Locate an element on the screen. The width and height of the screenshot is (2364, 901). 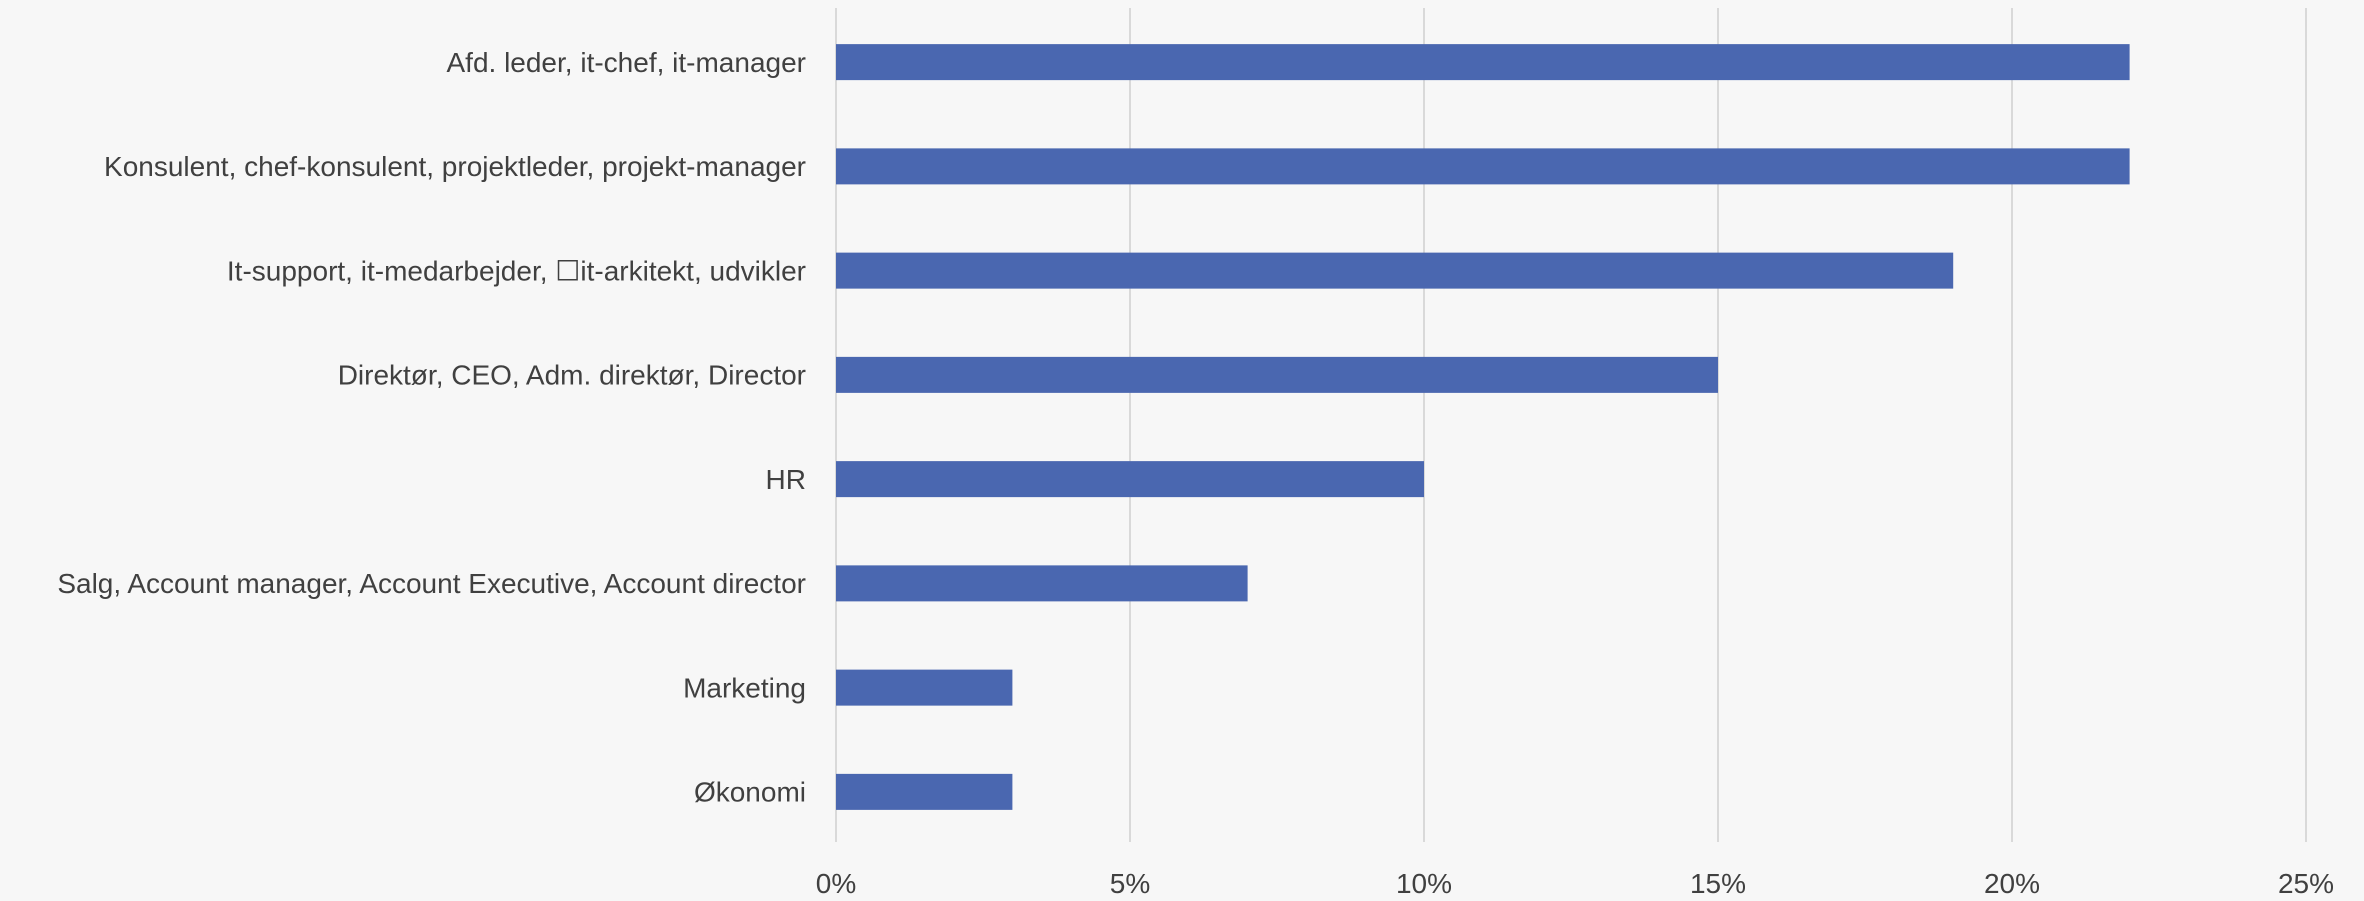
category-label: Direktør, CEO, Adm. direktør, Director is located at coordinates (572, 375).